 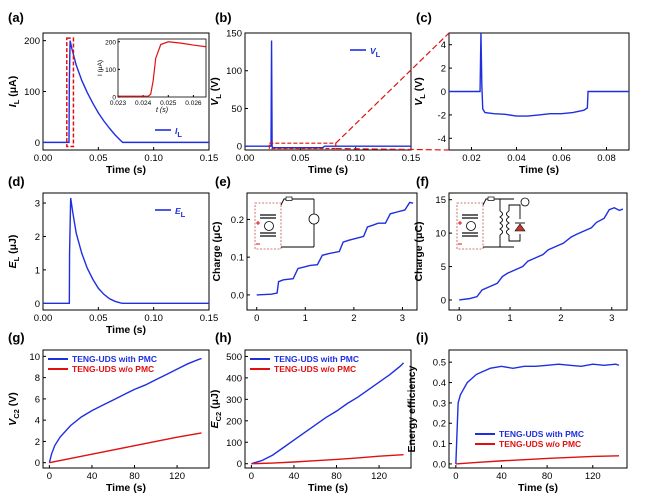 I want to click on x-tick-label: 80, so click(x=134, y=476).